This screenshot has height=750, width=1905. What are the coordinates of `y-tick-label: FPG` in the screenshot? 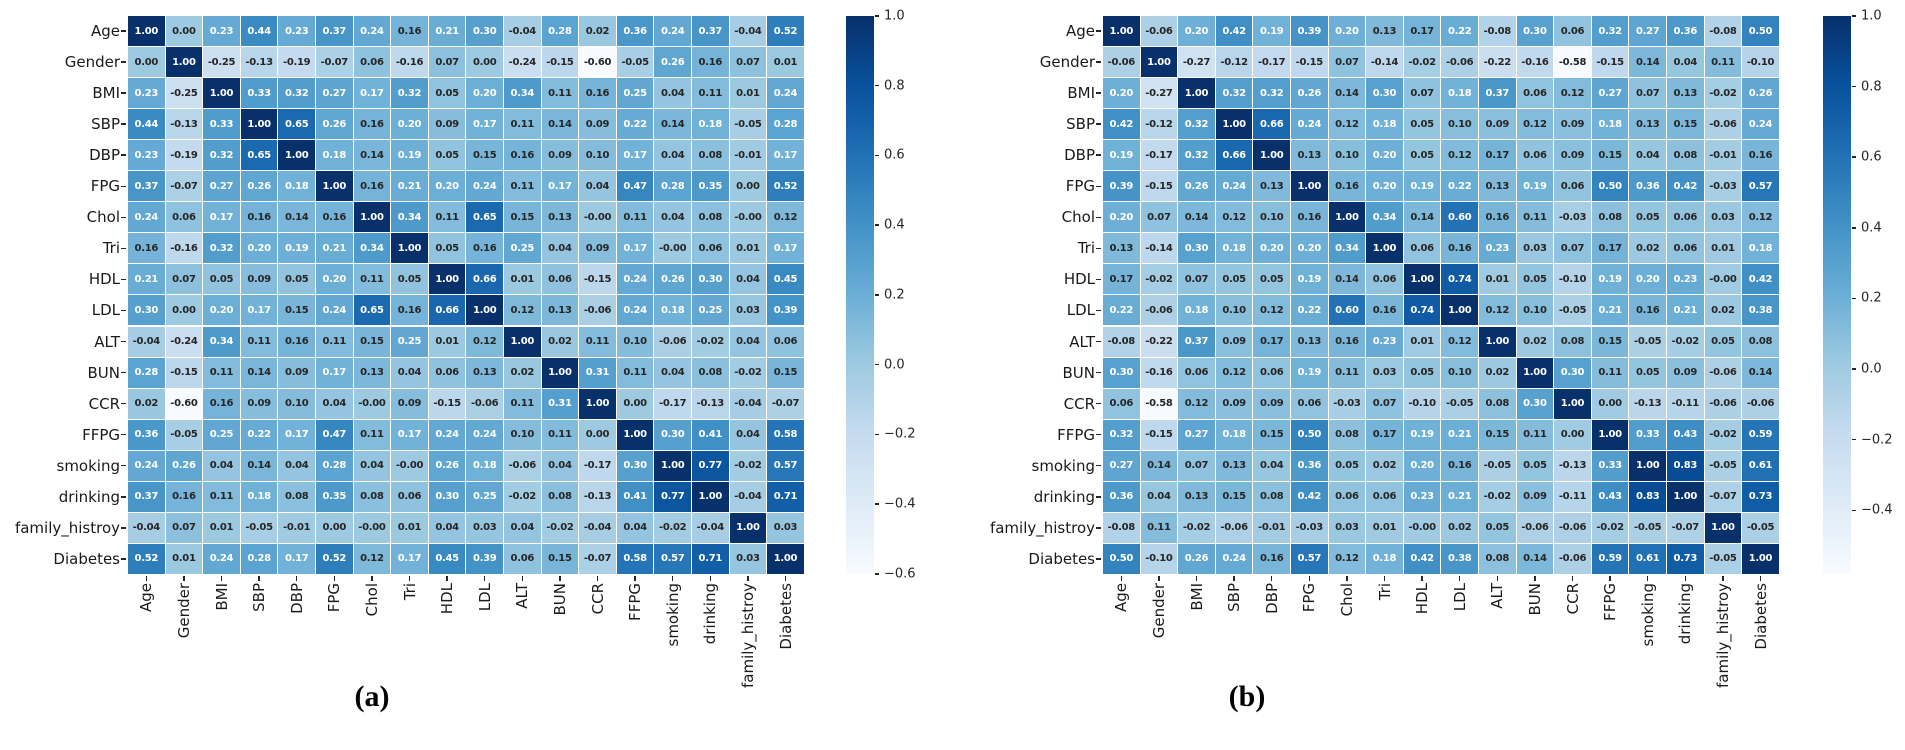 It's located at (1080, 186).